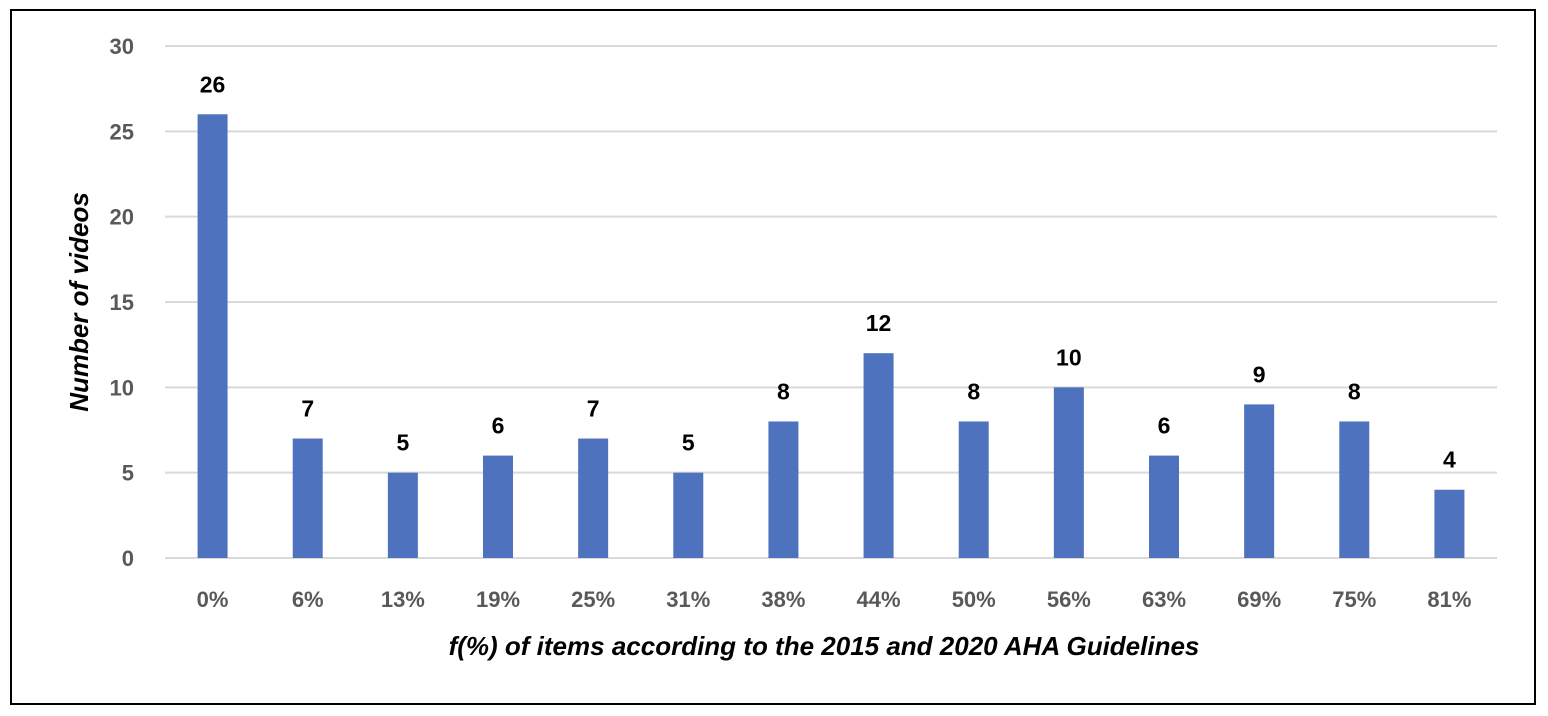 This screenshot has width=1548, height=716. I want to click on y-axis-title: Number of videos, so click(79, 302).